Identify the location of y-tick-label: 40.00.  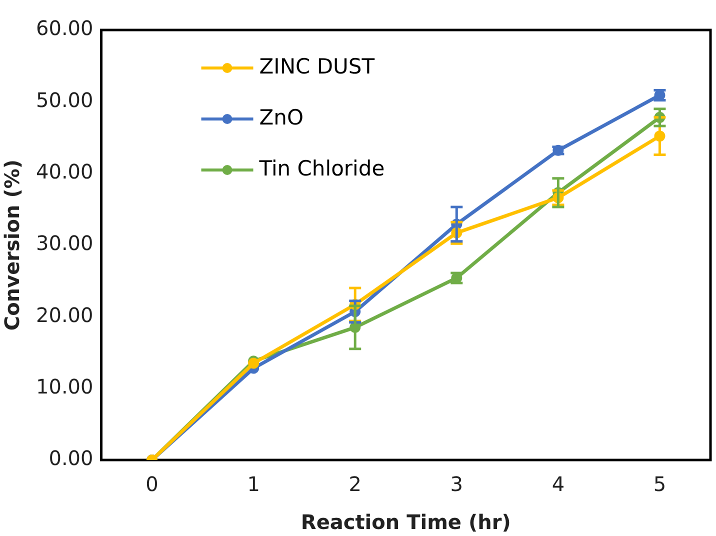
(65, 172).